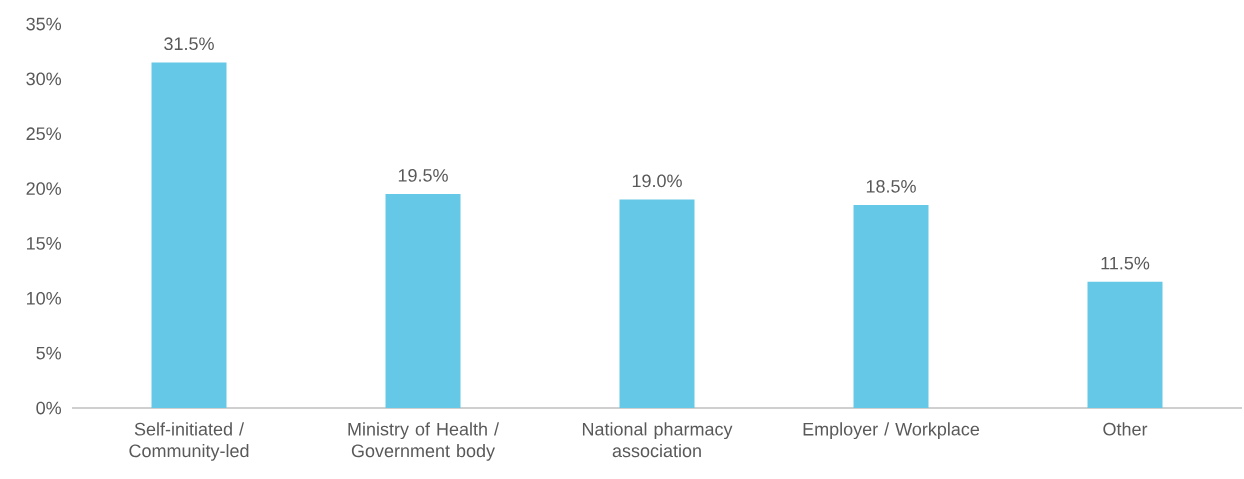 The width and height of the screenshot is (1244, 479). What do you see at coordinates (44, 134) in the screenshot?
I see `y-tick-label: 25%` at bounding box center [44, 134].